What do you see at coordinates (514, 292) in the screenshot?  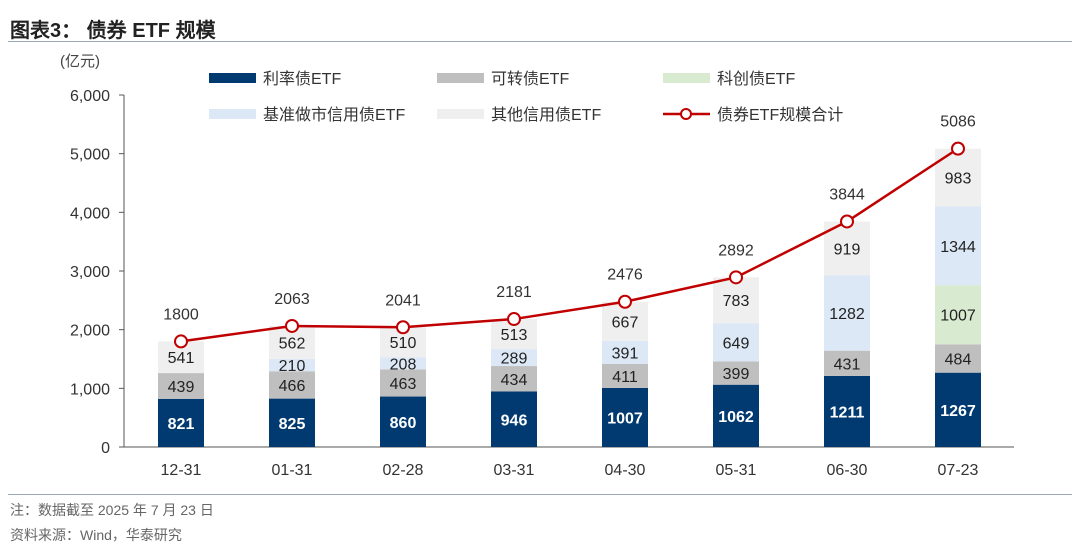 I see `total-value-label: 2181` at bounding box center [514, 292].